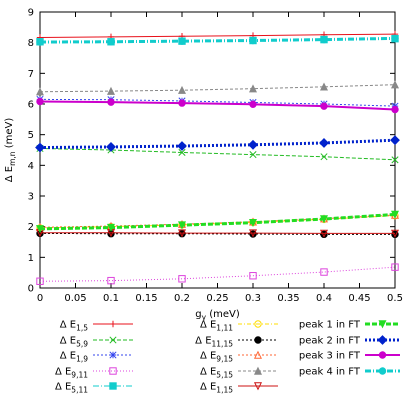 The height and width of the screenshot is (407, 407). Describe the element at coordinates (216, 326) in the screenshot. I see `legend-label: Δ E1,11` at that location.